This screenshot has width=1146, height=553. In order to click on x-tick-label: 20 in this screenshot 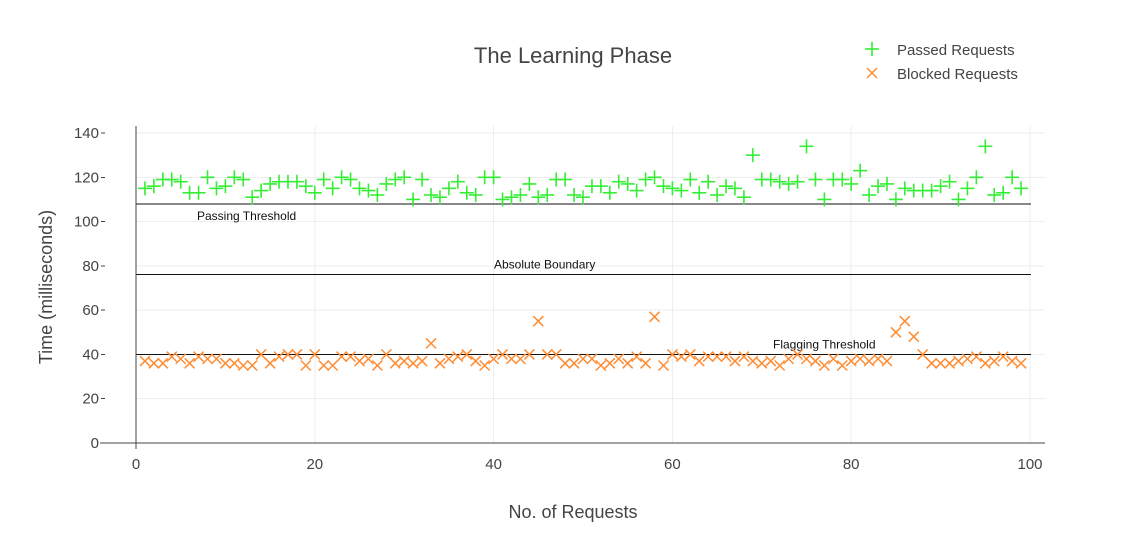, I will do `click(314, 464)`.